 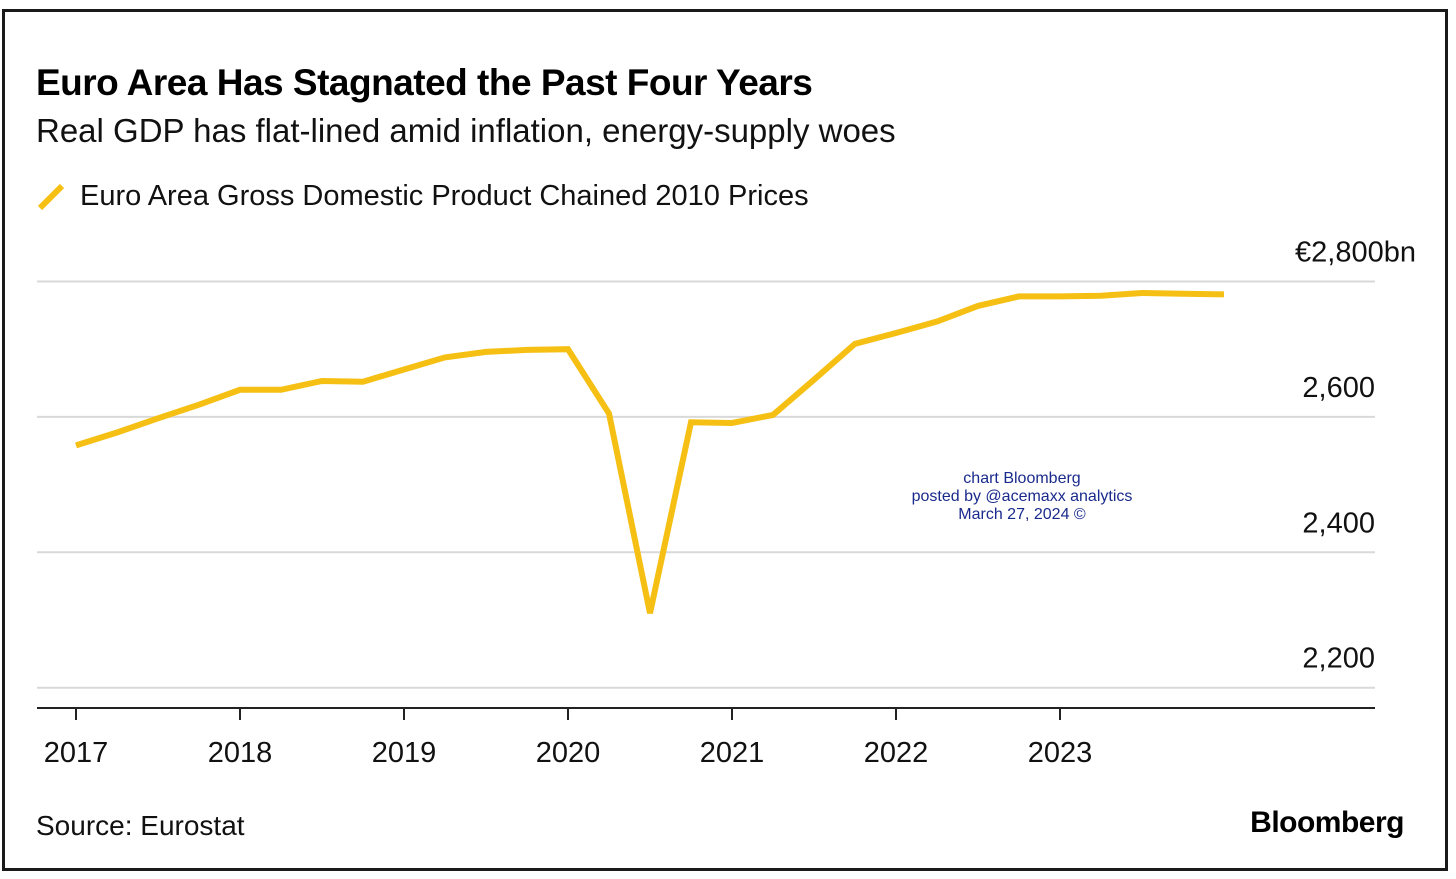 What do you see at coordinates (1338, 388) in the screenshot?
I see `y-tick-label-2600: 2,600` at bounding box center [1338, 388].